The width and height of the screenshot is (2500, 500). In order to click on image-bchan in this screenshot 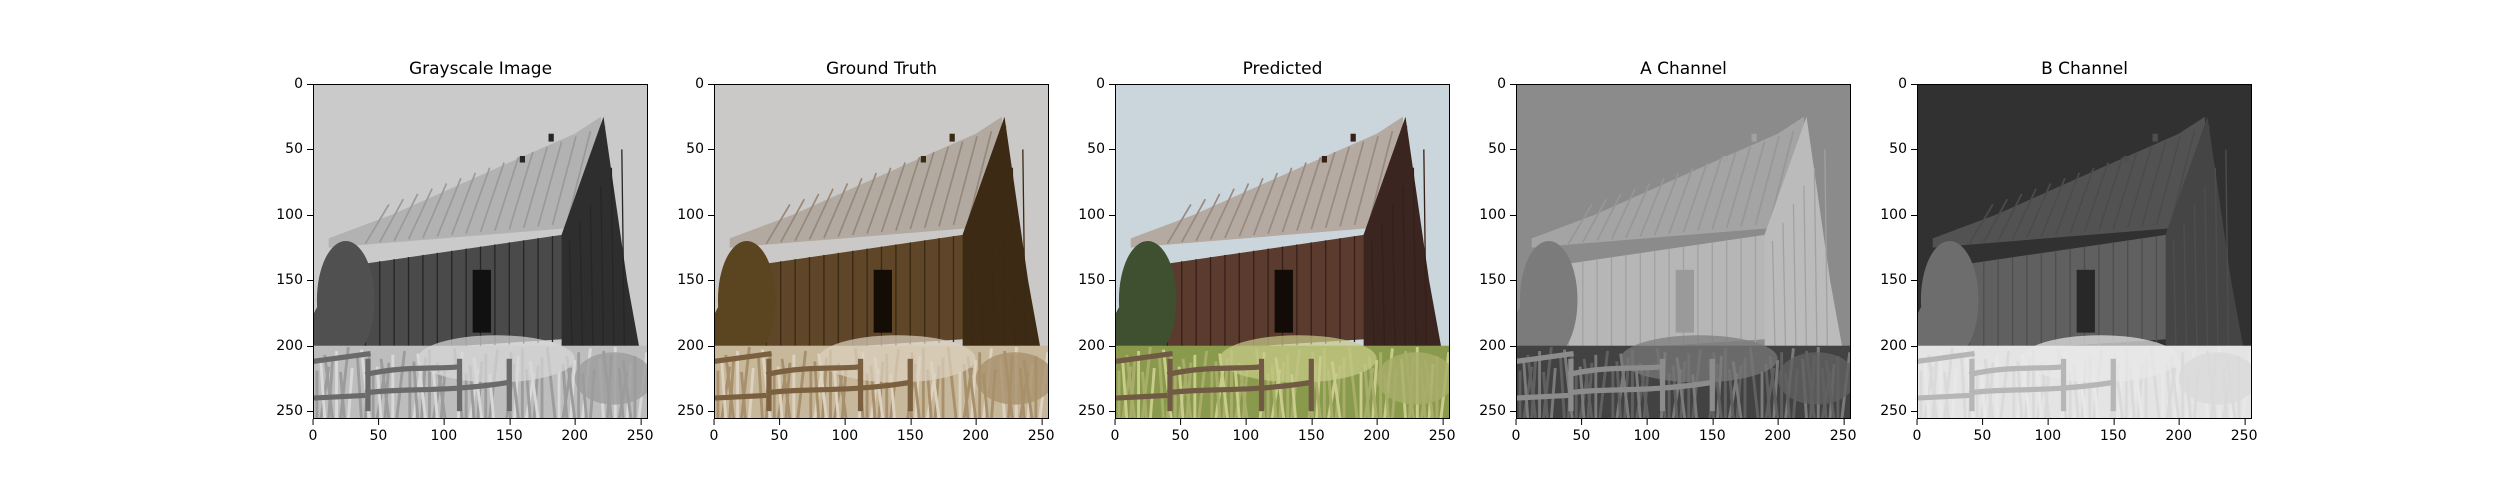, I will do `click(2084, 251)`.